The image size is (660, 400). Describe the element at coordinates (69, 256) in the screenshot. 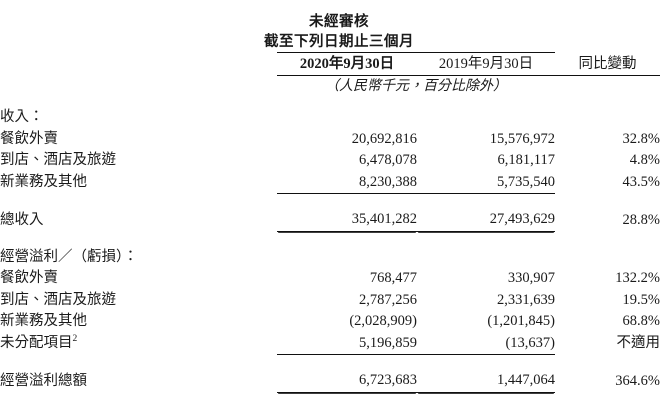

I see `section-heading-operating-profit: 經營溢利／（虧損）：` at that location.